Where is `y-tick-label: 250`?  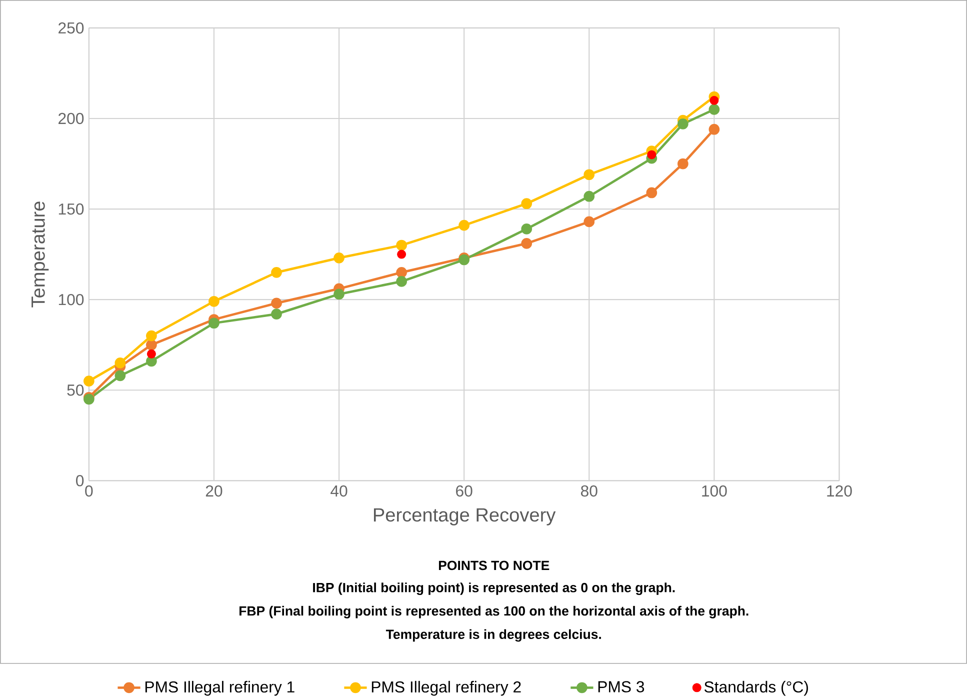 y-tick-label: 250 is located at coordinates (71, 28).